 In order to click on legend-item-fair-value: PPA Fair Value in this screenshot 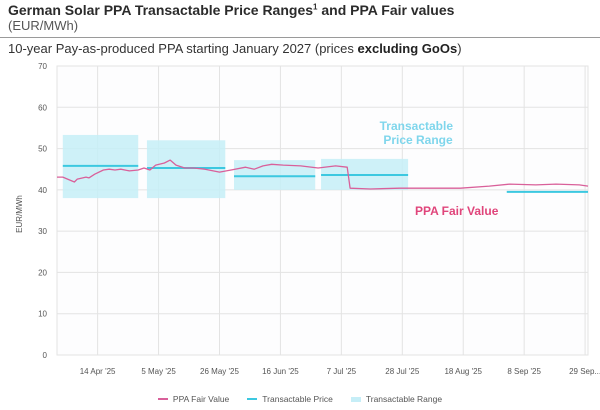, I will do `click(193, 399)`.